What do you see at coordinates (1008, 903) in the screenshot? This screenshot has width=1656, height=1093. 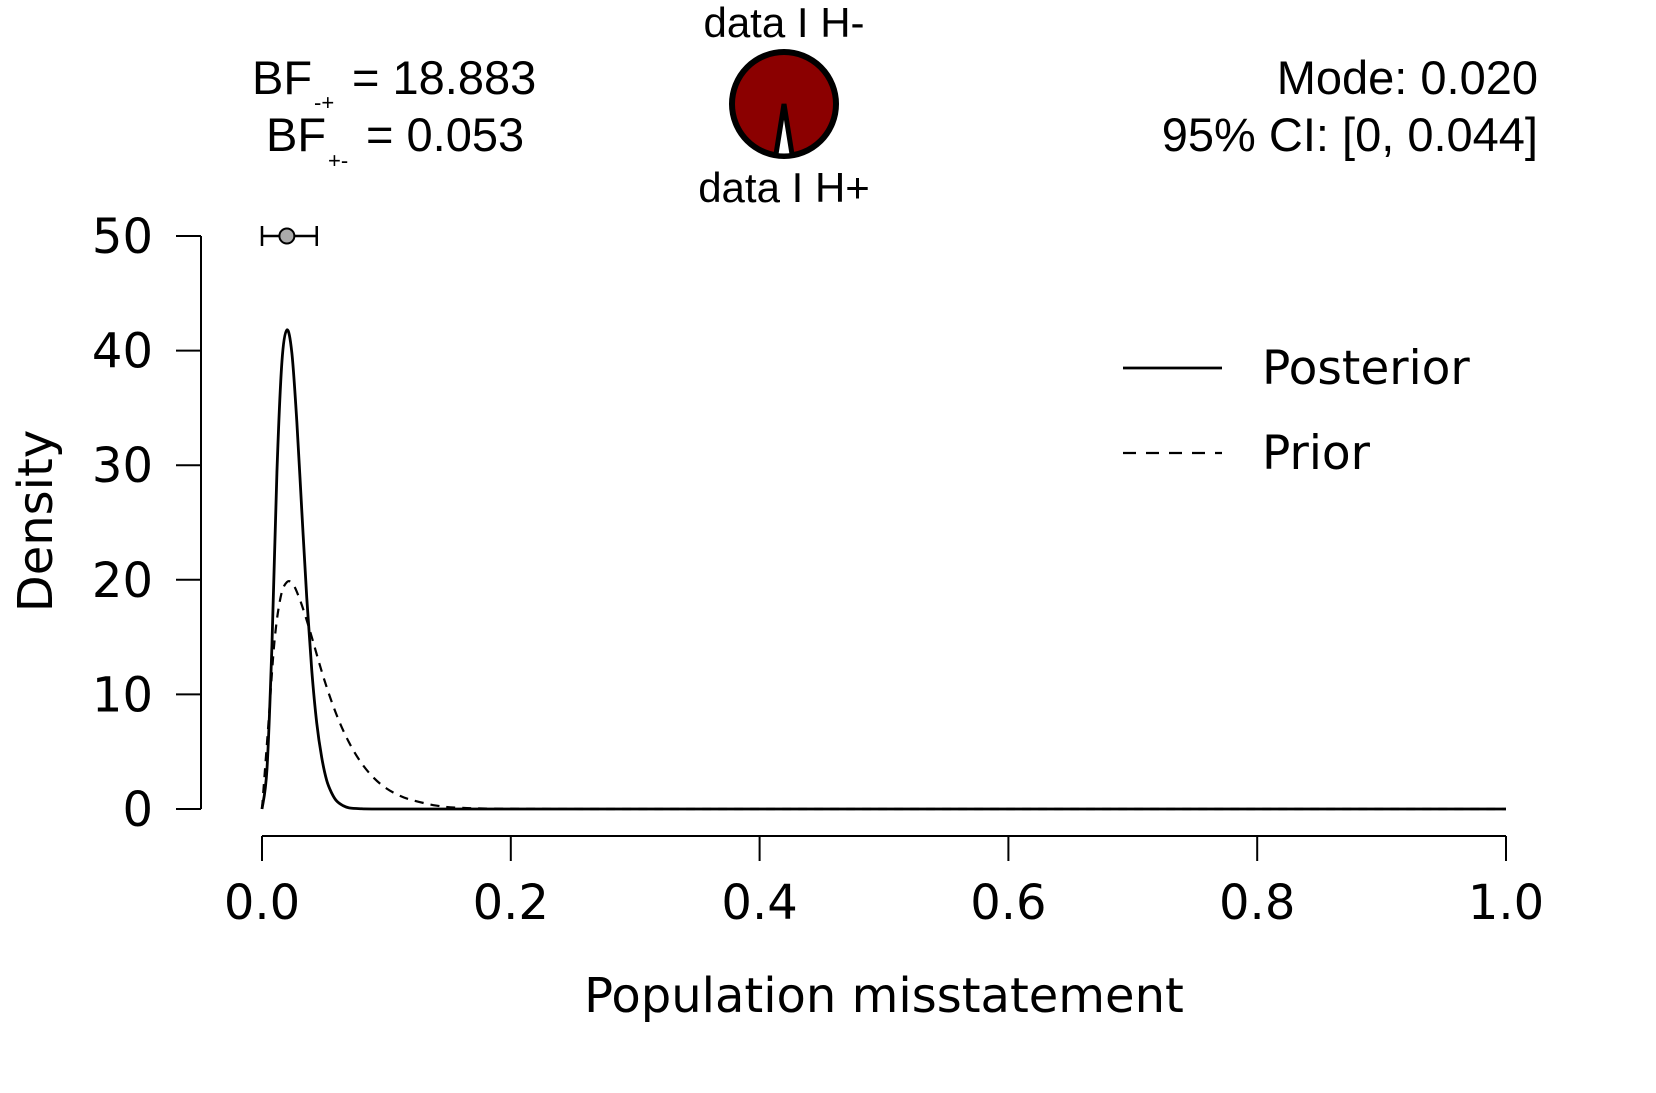 I see `x-tick-label: 0.6` at bounding box center [1008, 903].